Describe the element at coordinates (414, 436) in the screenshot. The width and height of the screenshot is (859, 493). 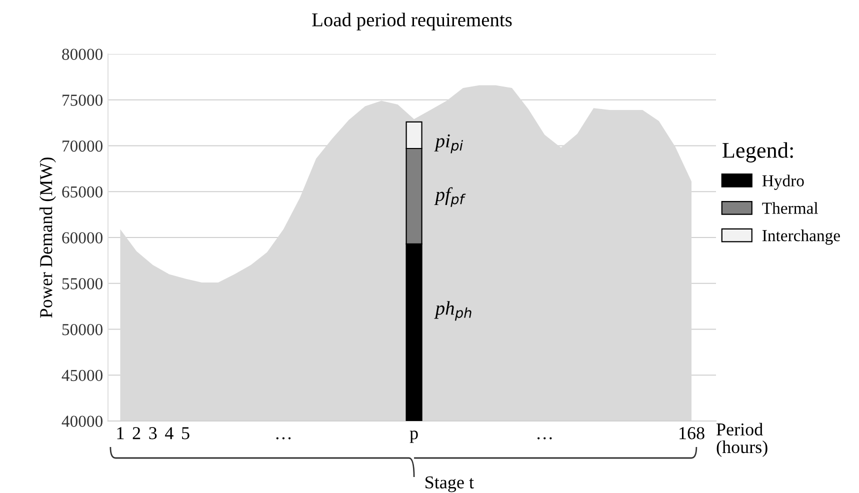
I see `x-tick-label: p` at that location.